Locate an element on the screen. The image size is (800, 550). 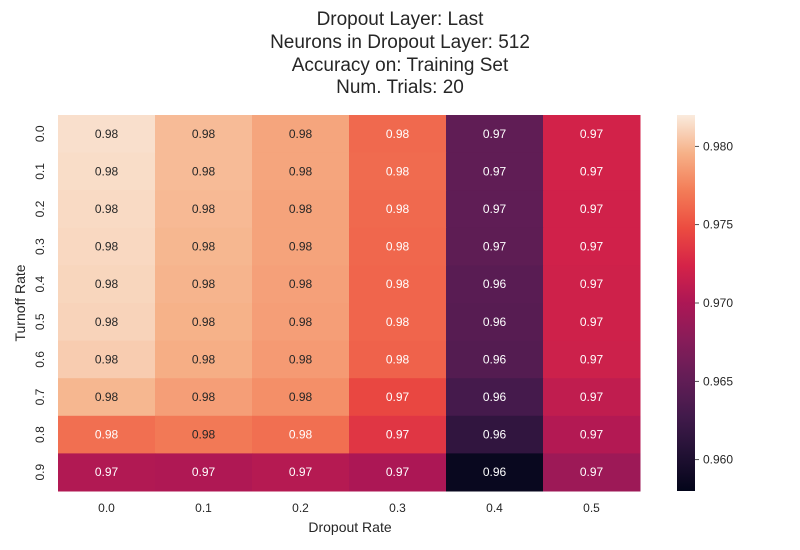
x-tick-labels: 0.0 0.1 0.2 0.3 0.4 0.5 is located at coordinates (349, 508).